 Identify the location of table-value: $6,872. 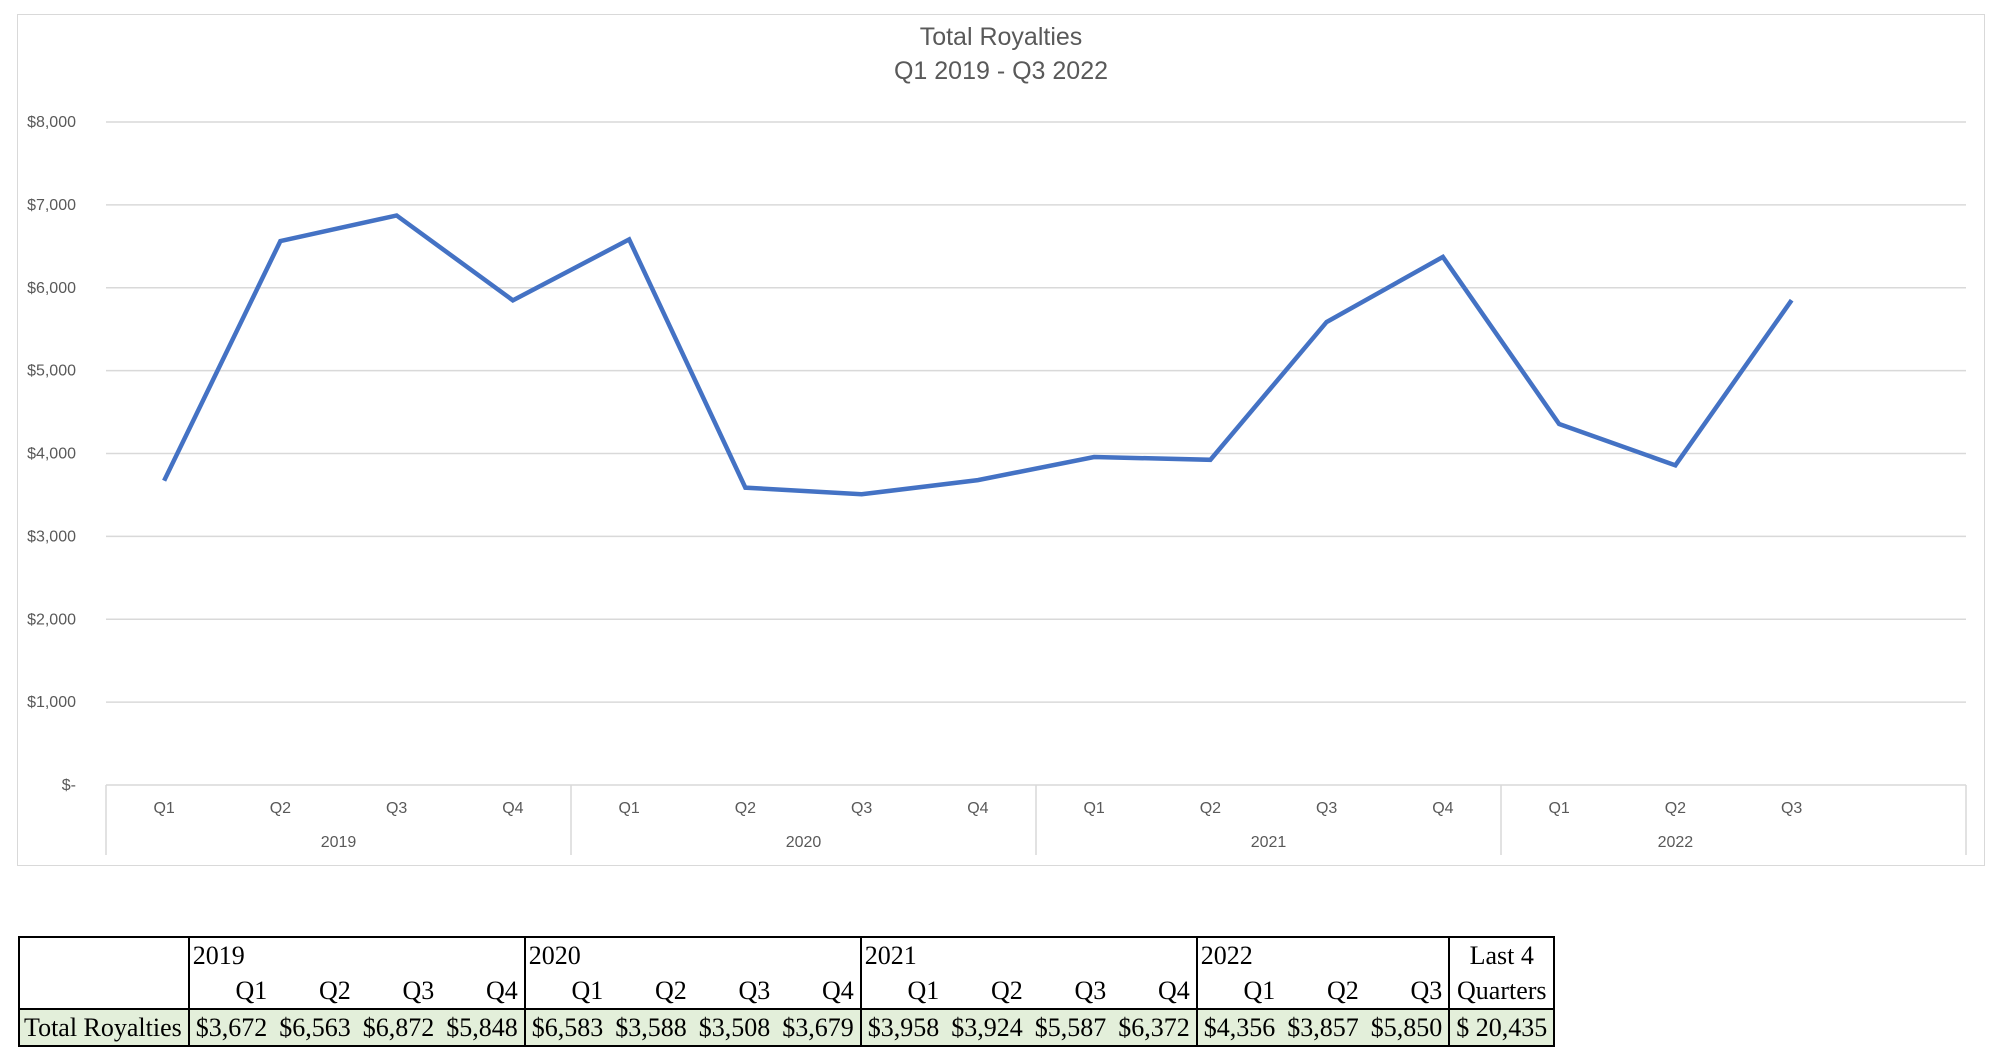
(398, 1027).